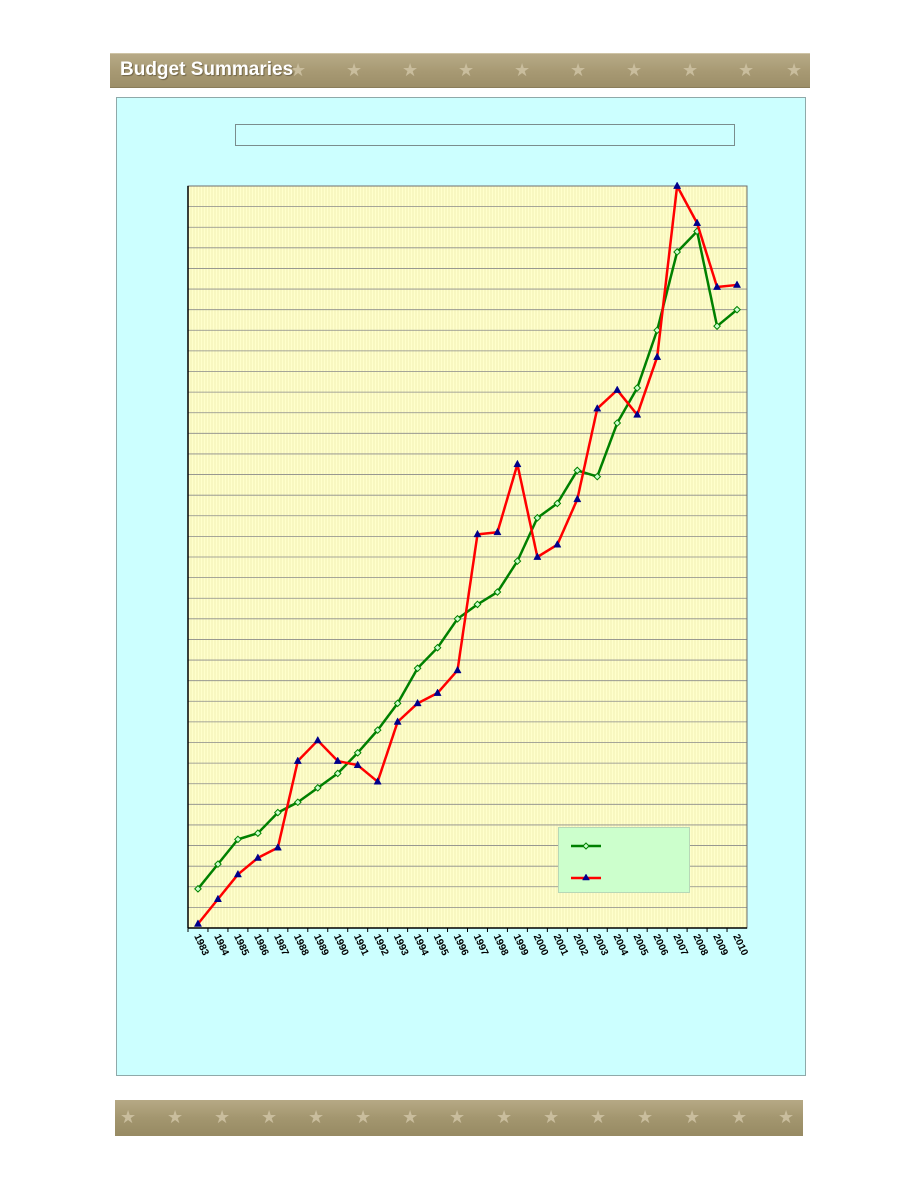 The width and height of the screenshot is (918, 1188). What do you see at coordinates (660, 945) in the screenshot?
I see `x-tick-label: 2006` at bounding box center [660, 945].